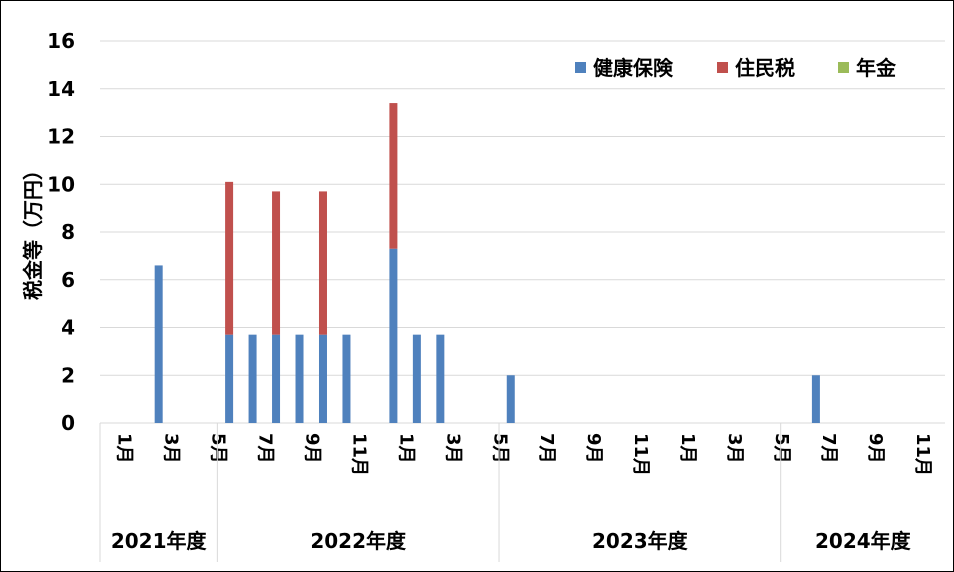 The height and width of the screenshot is (572, 954). What do you see at coordinates (633, 68) in the screenshot?
I see `legend-label: 健康保険` at bounding box center [633, 68].